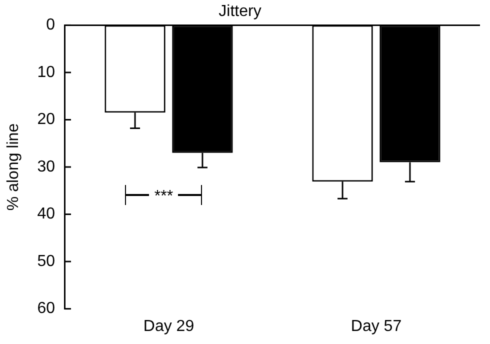 Image resolution: width=490 pixels, height=344 pixels. What do you see at coordinates (163, 195) in the screenshot?
I see `annotation: ***` at bounding box center [163, 195].